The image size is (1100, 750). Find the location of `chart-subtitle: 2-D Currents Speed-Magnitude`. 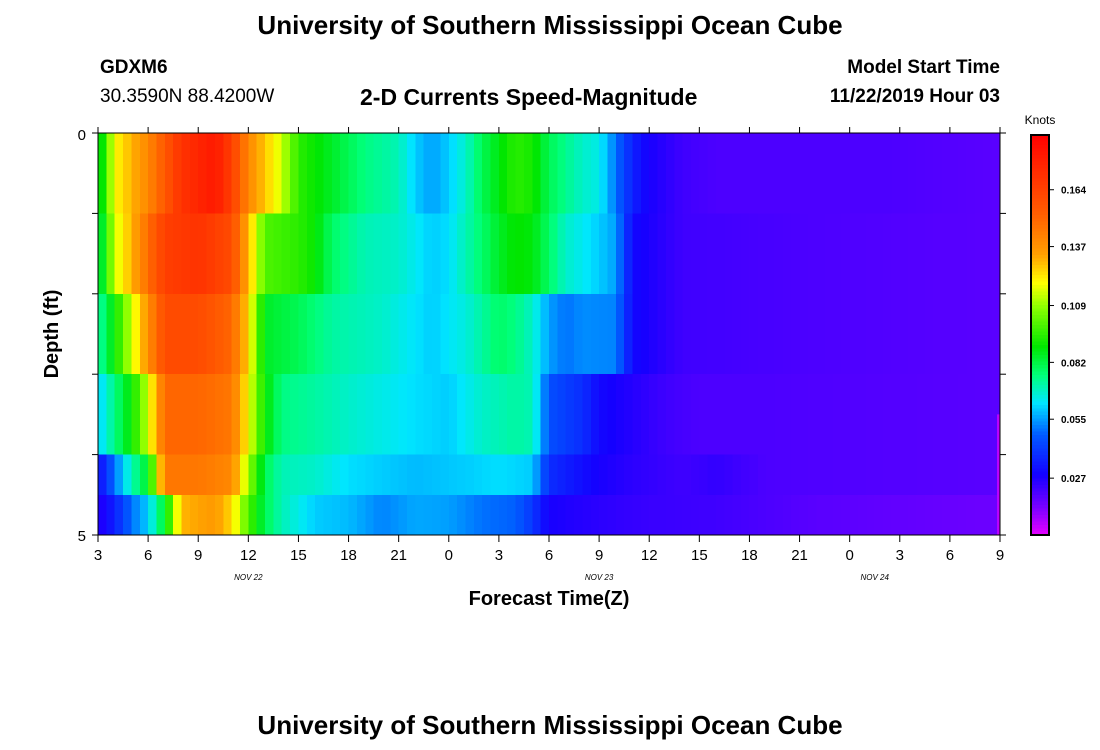

chart-subtitle: 2-D Currents Speed-Magnitude is located at coordinates (529, 97).